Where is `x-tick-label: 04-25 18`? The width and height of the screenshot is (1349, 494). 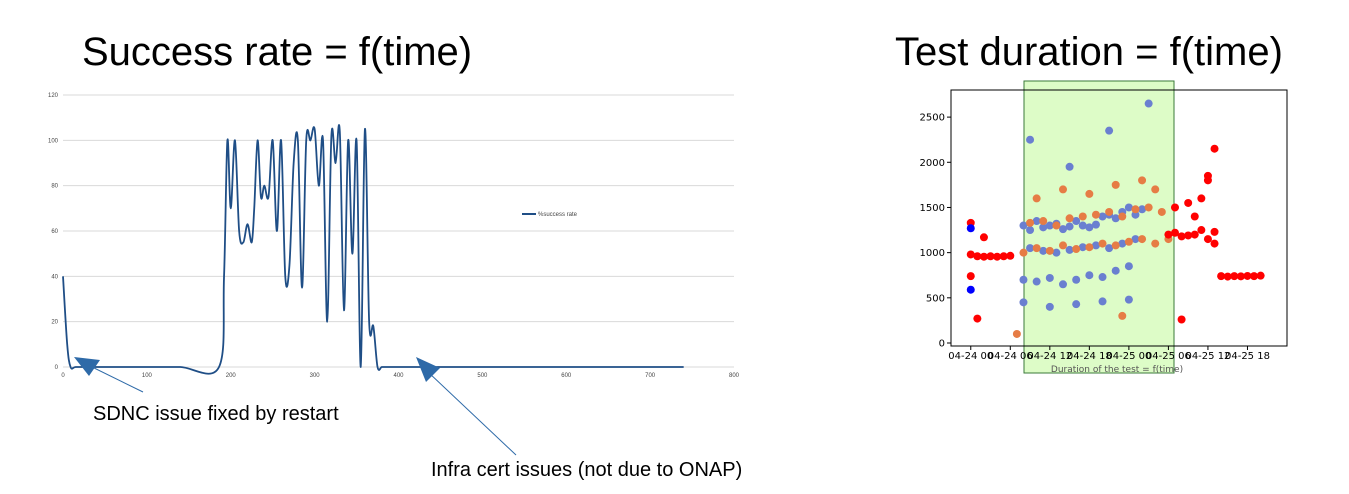
x-tick-label: 04-25 18 is located at coordinates (1247, 356).